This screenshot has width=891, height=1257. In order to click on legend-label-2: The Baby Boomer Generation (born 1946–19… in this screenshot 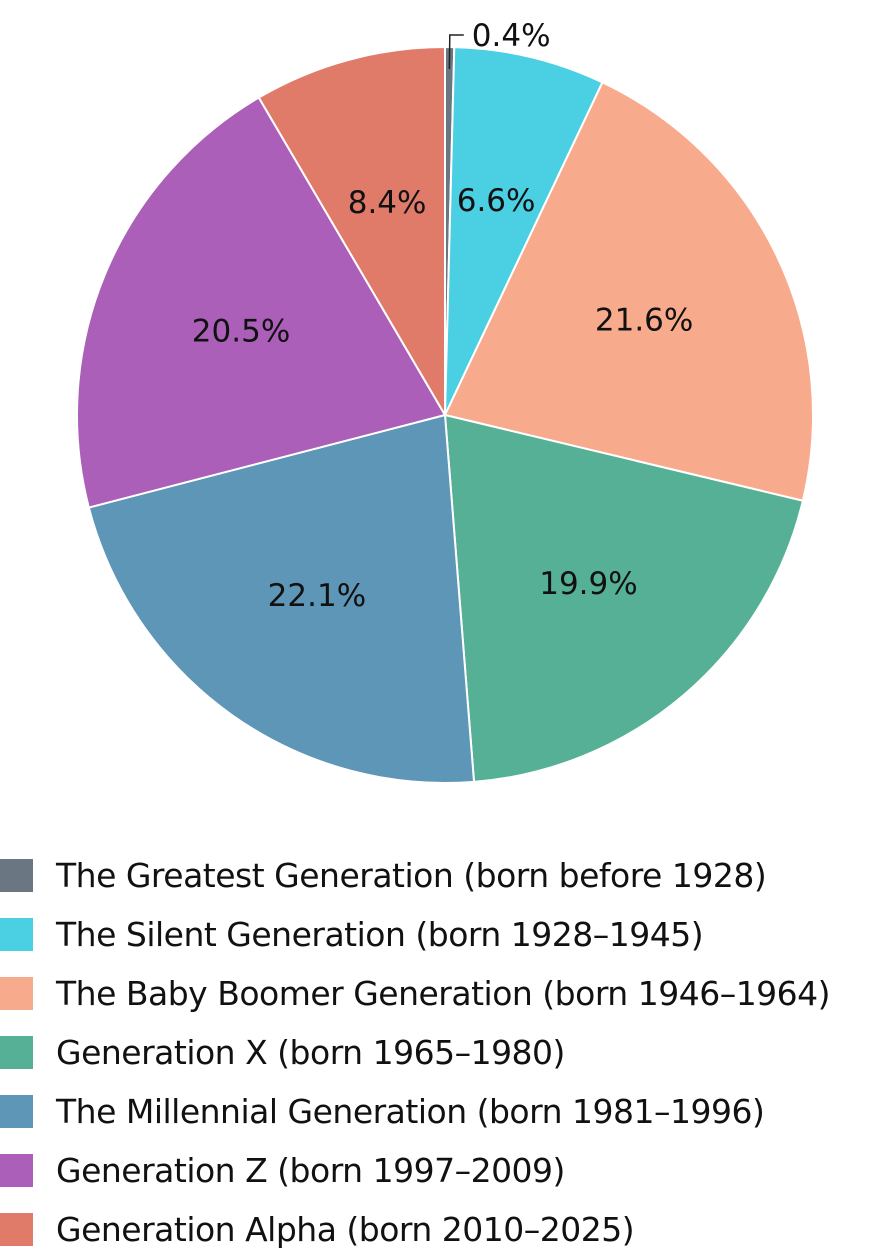, I will do `click(443, 993)`.